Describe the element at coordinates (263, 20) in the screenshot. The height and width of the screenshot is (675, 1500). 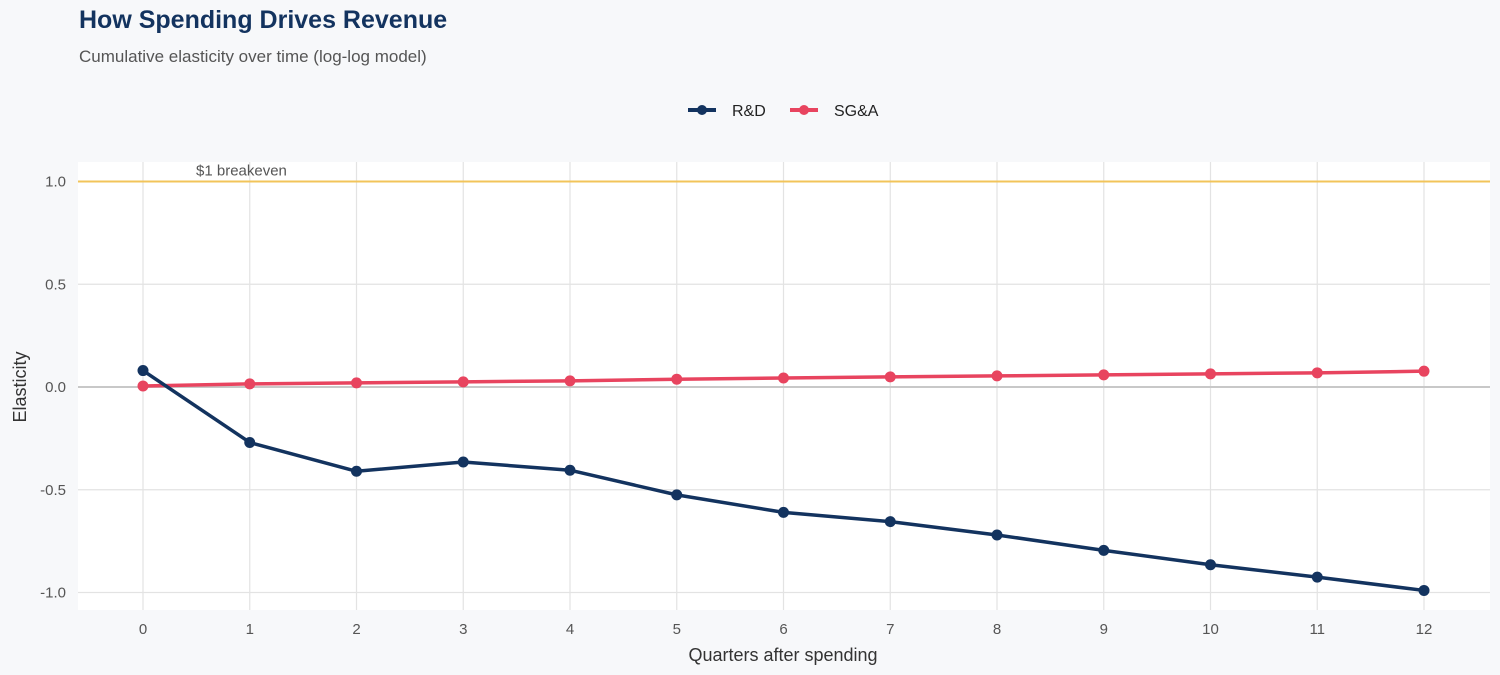
I see `chart-title: How Spending Drives Revenue` at that location.